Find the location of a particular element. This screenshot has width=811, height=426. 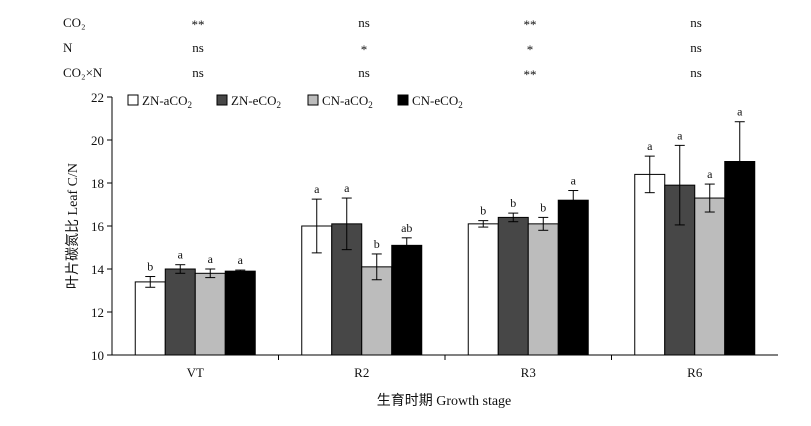

y-tick-label: 20 is located at coordinates (97, 140).